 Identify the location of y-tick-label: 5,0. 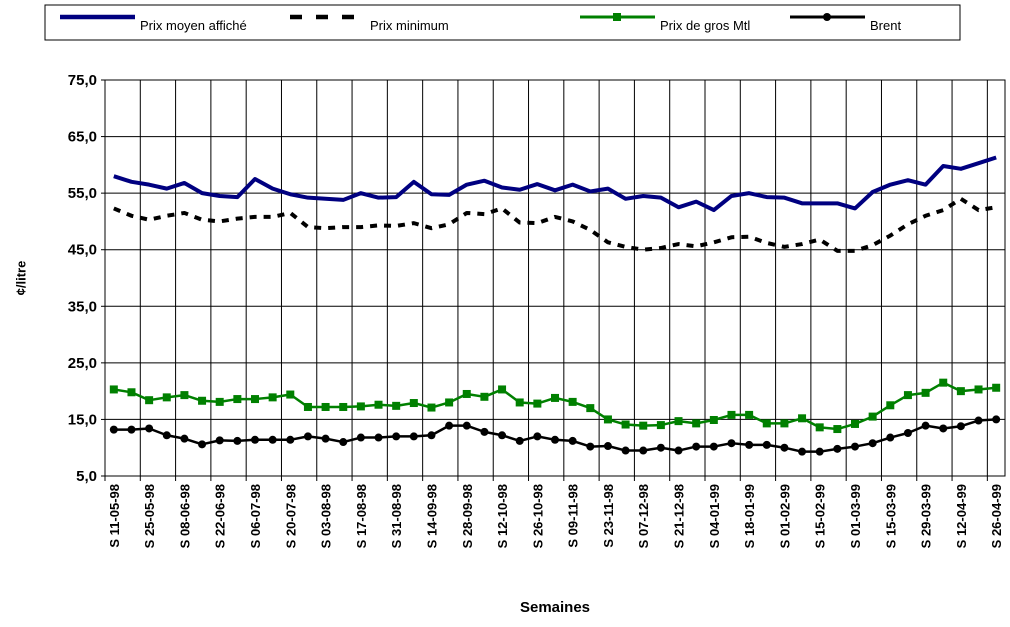
(86, 476).